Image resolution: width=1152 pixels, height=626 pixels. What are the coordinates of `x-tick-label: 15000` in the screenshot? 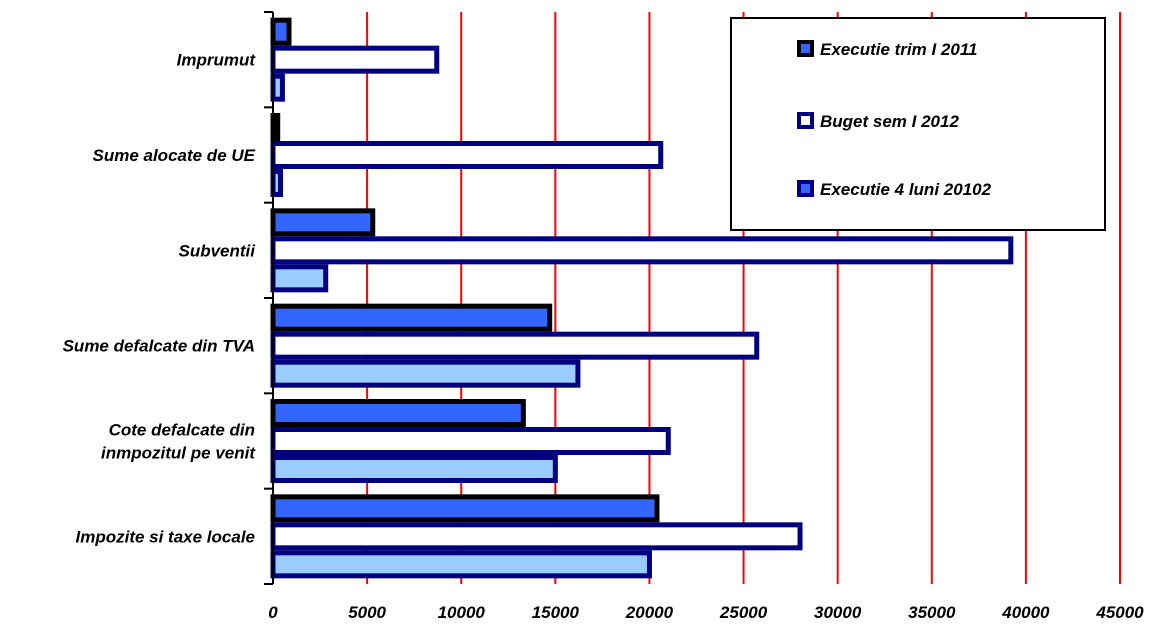 It's located at (556, 612).